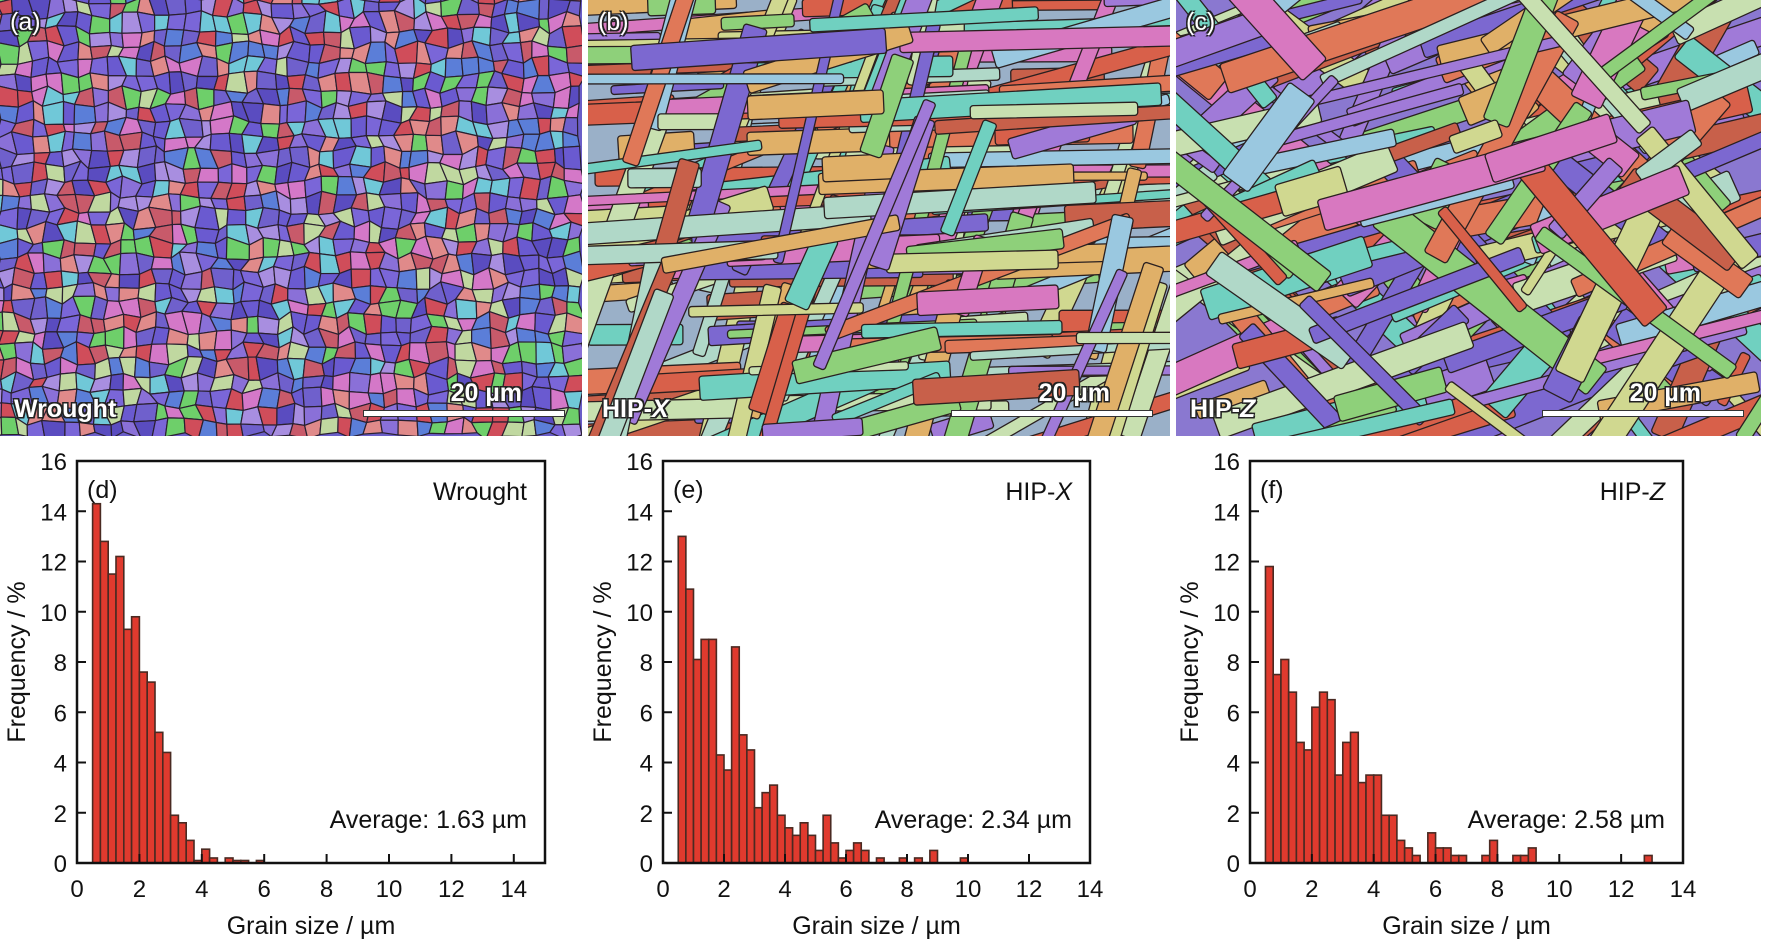  I want to click on panel-letter: (f), so click(1272, 490).